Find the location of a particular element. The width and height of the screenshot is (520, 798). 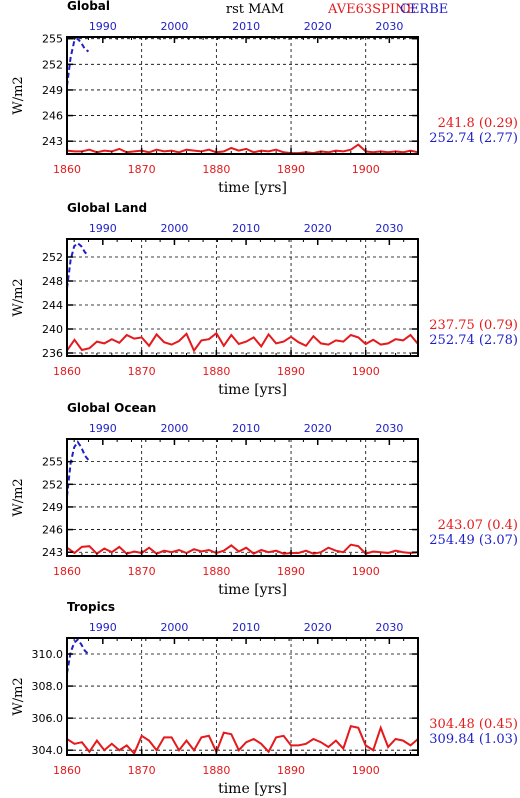

header-right-blue: CERBE is located at coordinates (424, 9).